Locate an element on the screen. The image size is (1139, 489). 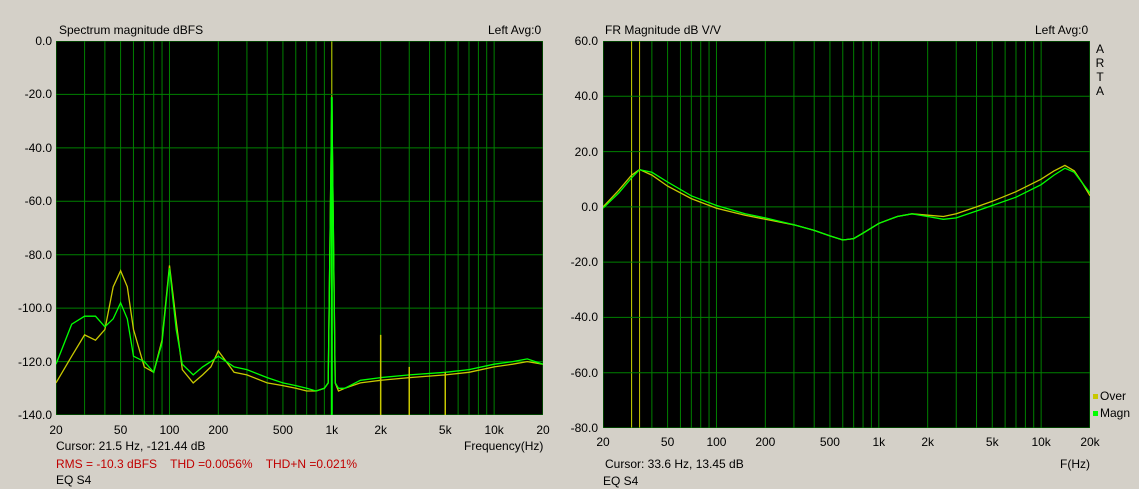
series-line-magn is located at coordinates (846, 204).